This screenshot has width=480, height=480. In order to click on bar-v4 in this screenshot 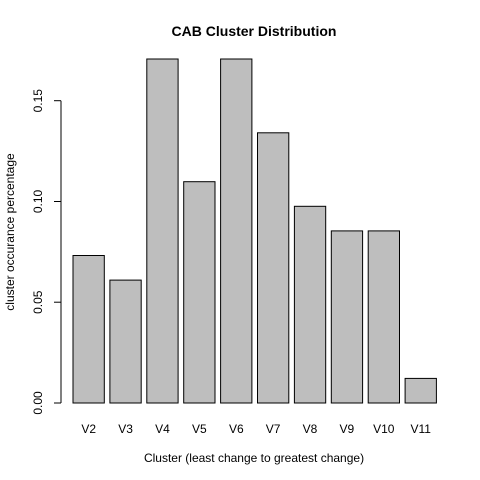, I will do `click(162, 231)`.